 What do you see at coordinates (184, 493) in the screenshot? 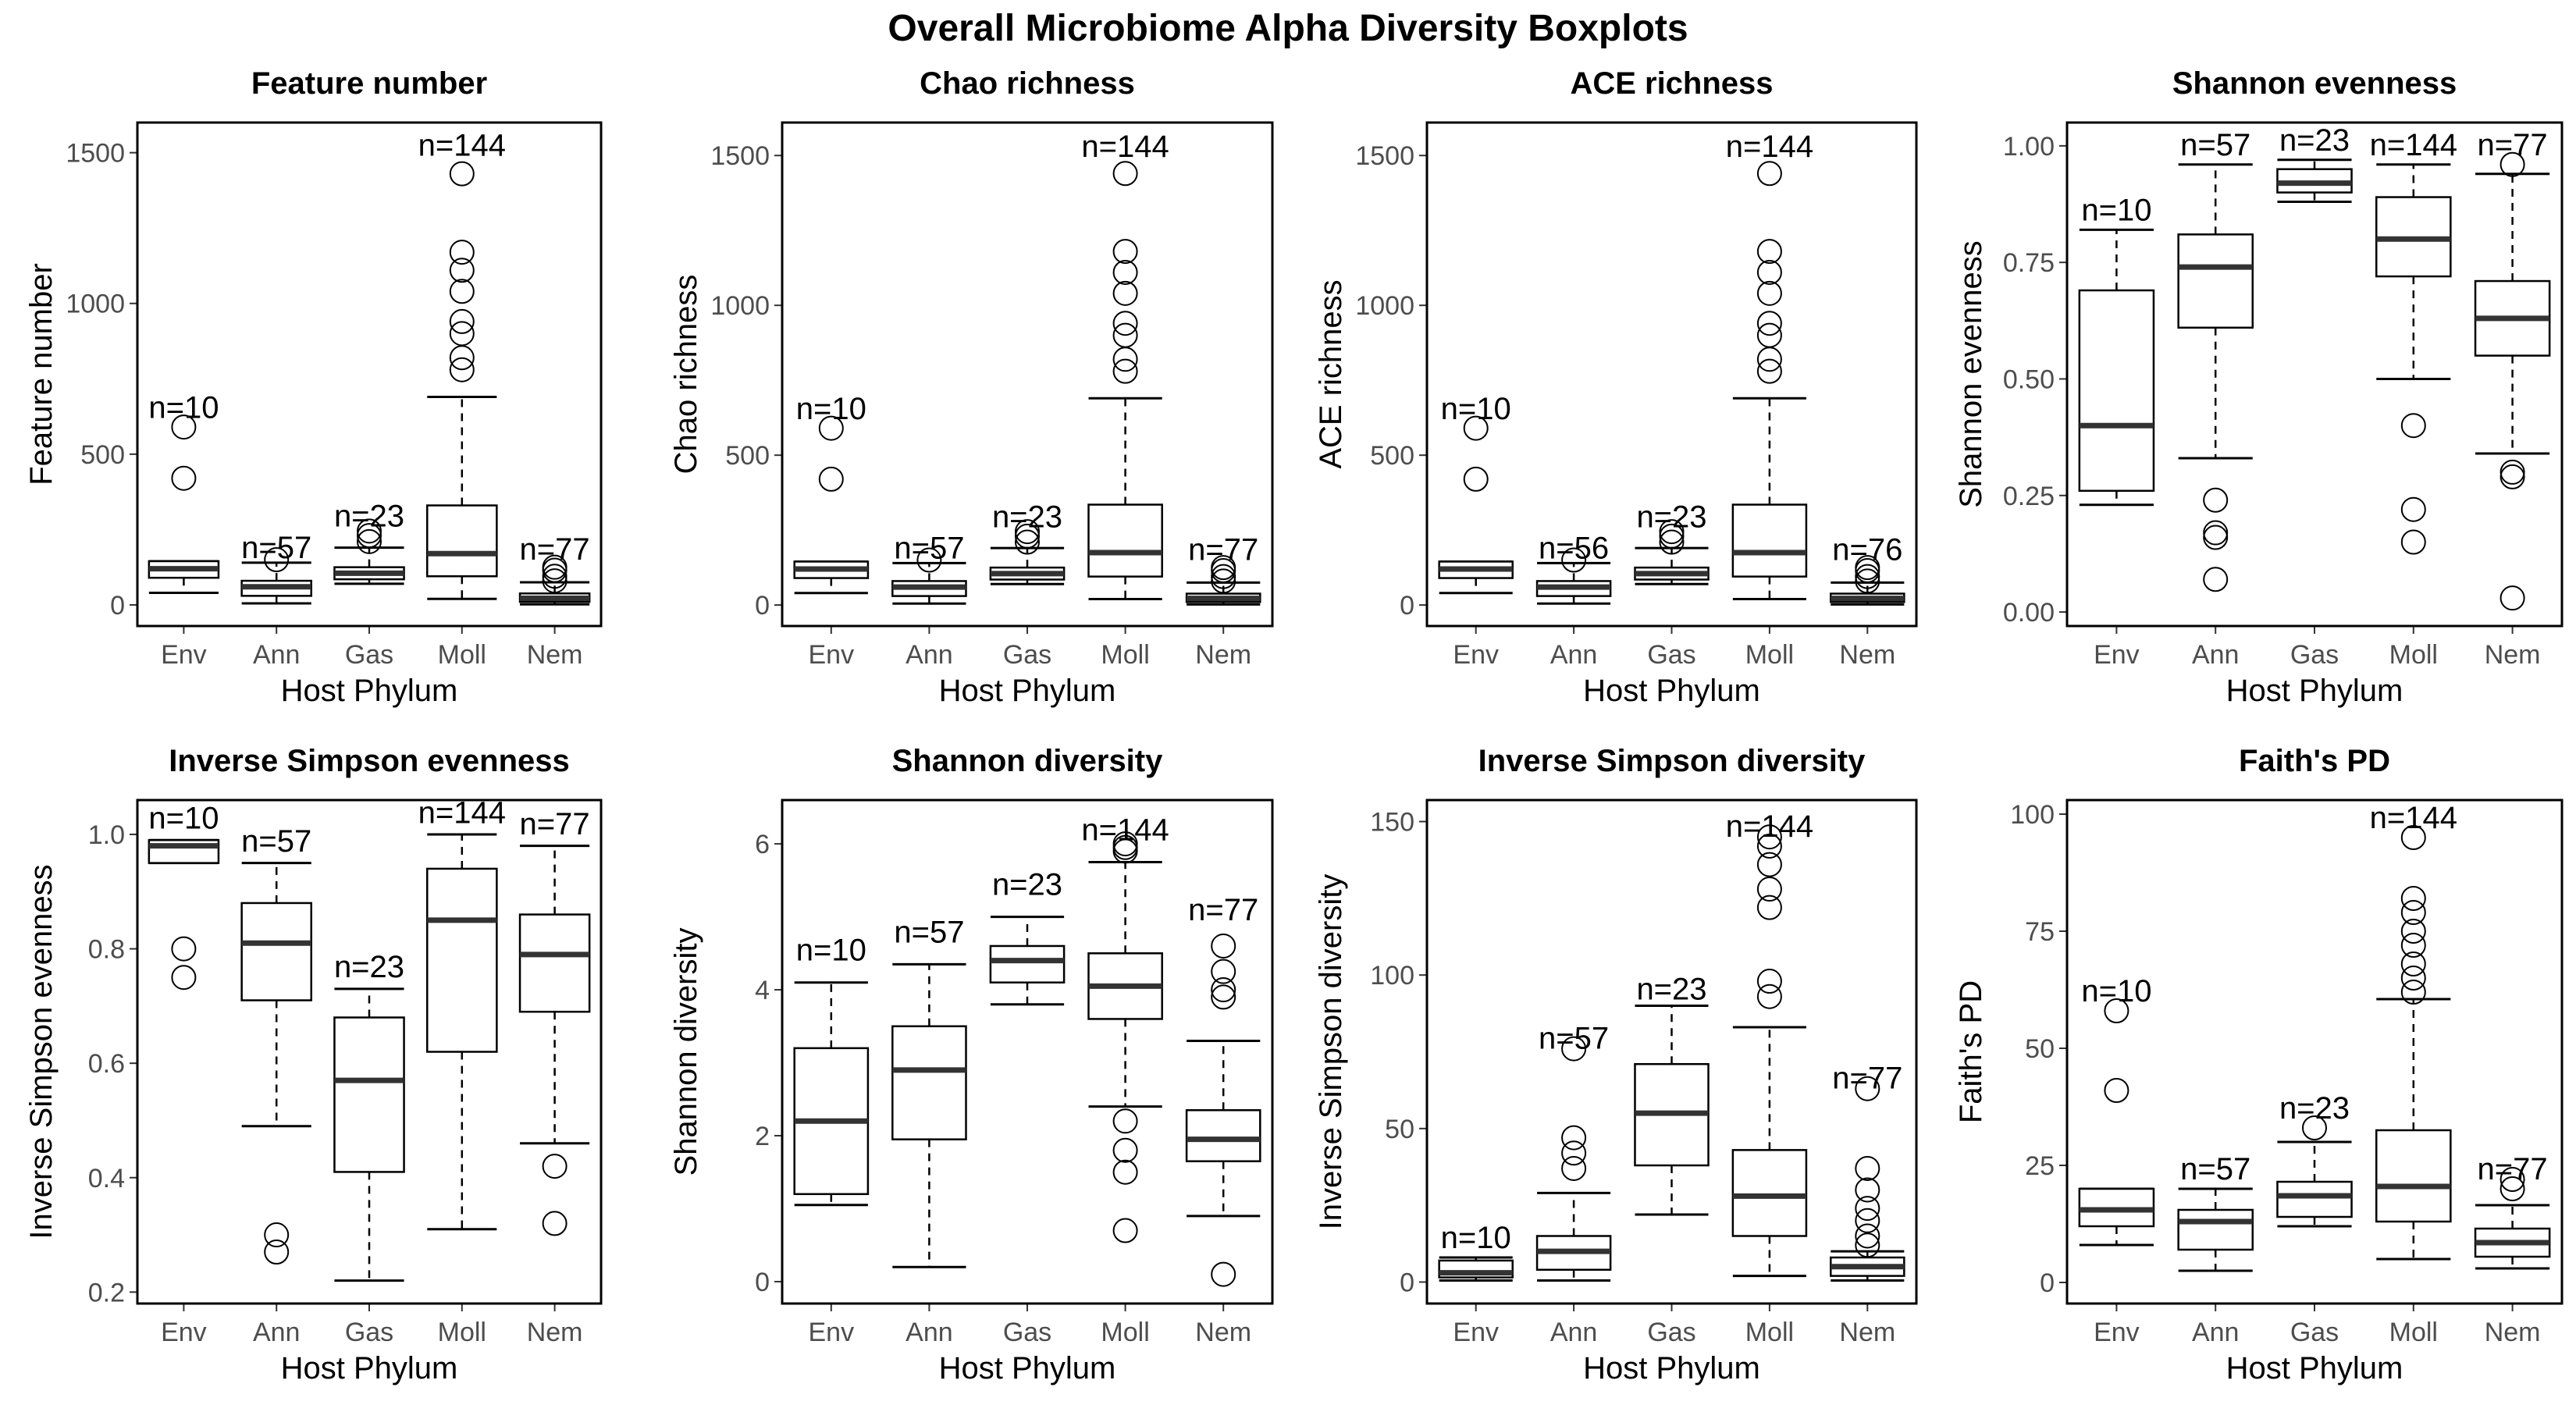
I see `panel-feature-number-box-env: n=10` at bounding box center [184, 493].